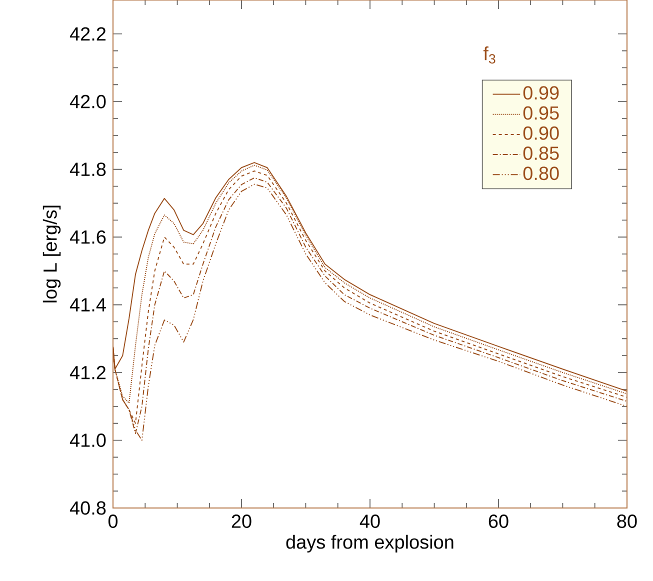 The width and height of the screenshot is (653, 581). What do you see at coordinates (489, 55) in the screenshot?
I see `legend-title: f$_{3}$` at bounding box center [489, 55].